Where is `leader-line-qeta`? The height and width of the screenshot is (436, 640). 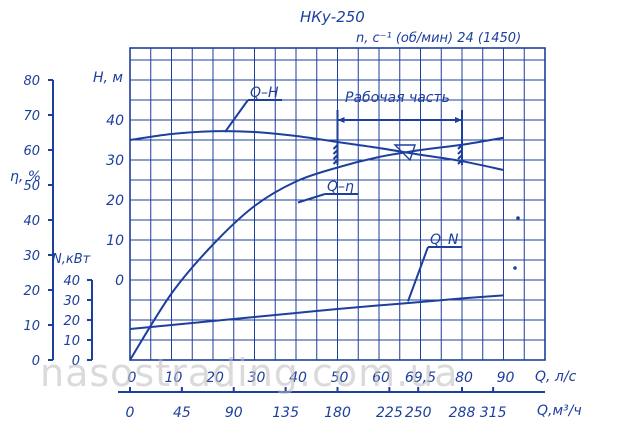
leader-line-qeta is located at coordinates (311, 198).